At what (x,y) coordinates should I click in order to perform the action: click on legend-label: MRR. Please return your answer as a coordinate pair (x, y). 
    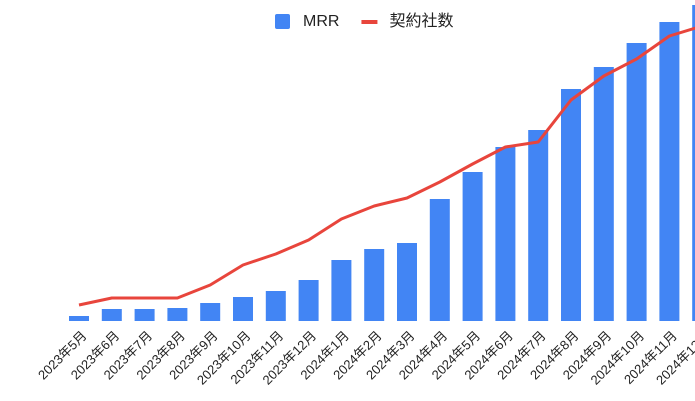
    Looking at the image, I should click on (321, 21).